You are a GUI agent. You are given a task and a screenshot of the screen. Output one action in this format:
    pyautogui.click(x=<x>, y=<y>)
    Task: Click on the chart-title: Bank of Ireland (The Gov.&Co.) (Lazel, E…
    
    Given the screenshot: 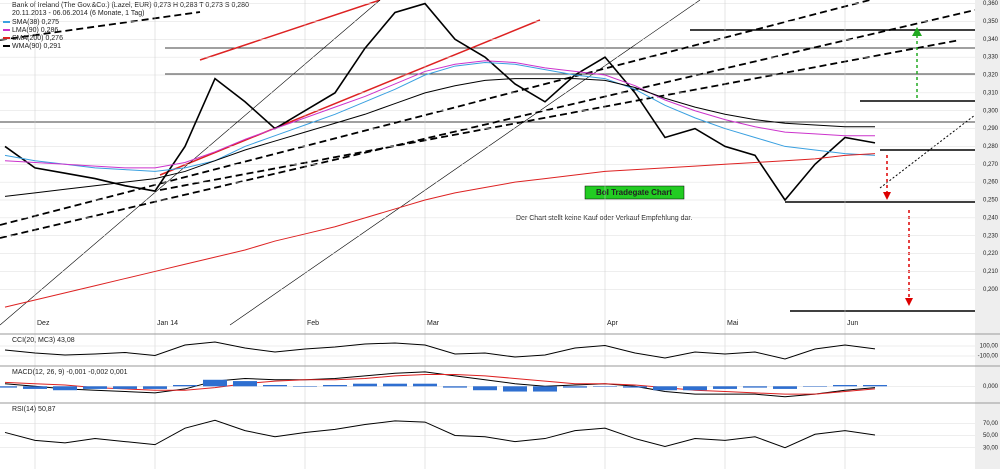 What is the action you would take?
    pyautogui.click(x=130, y=5)
    